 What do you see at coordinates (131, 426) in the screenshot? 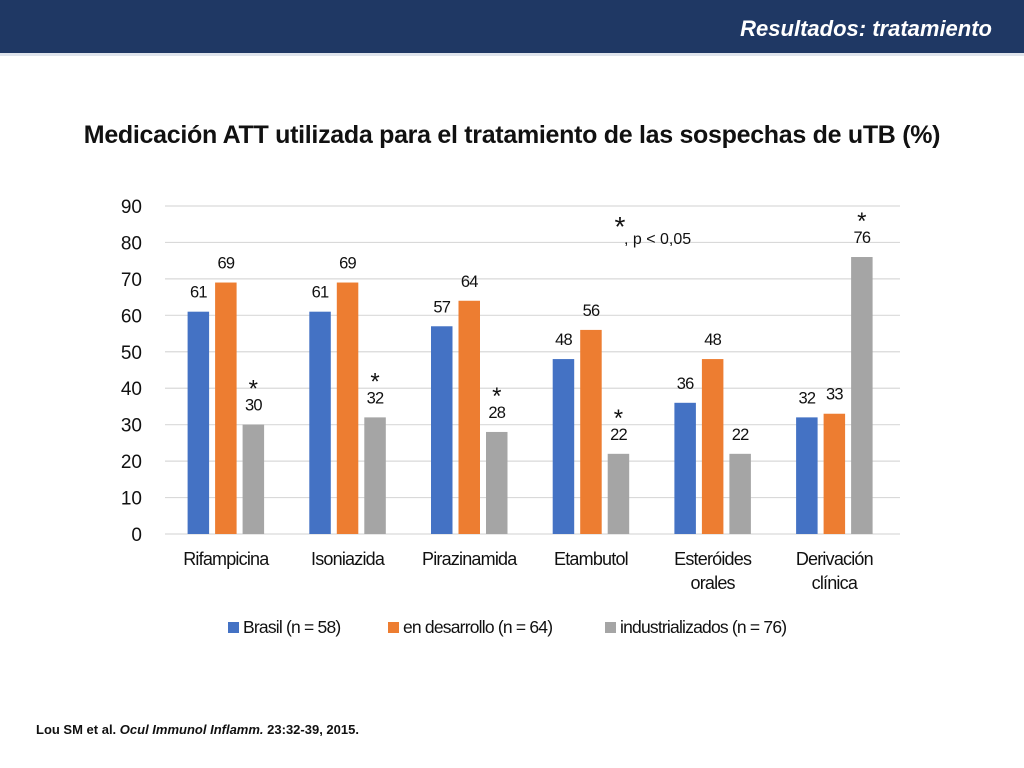
I see `y-tick-label: 30` at bounding box center [131, 426].